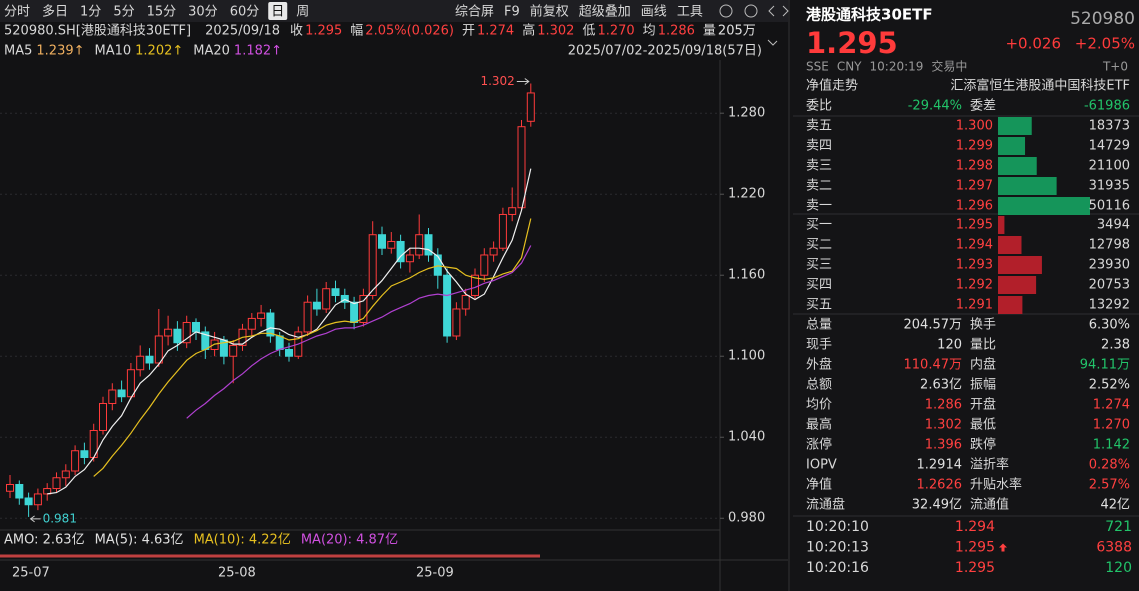  What do you see at coordinates (690, 12) in the screenshot?
I see `tool-button: 工具` at bounding box center [690, 12].